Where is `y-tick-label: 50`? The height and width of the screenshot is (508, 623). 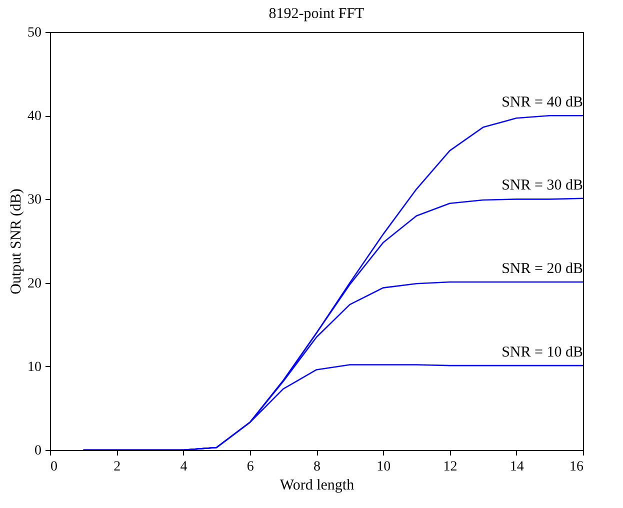 y-tick-label: 50 is located at coordinates (35, 33).